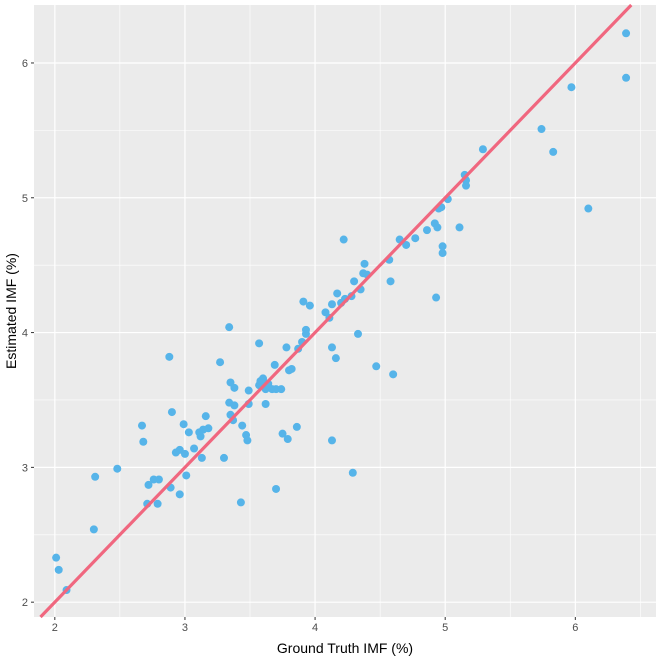 The height and width of the screenshot is (659, 661). What do you see at coordinates (25, 468) in the screenshot?
I see `y-tick-label: 3` at bounding box center [25, 468].